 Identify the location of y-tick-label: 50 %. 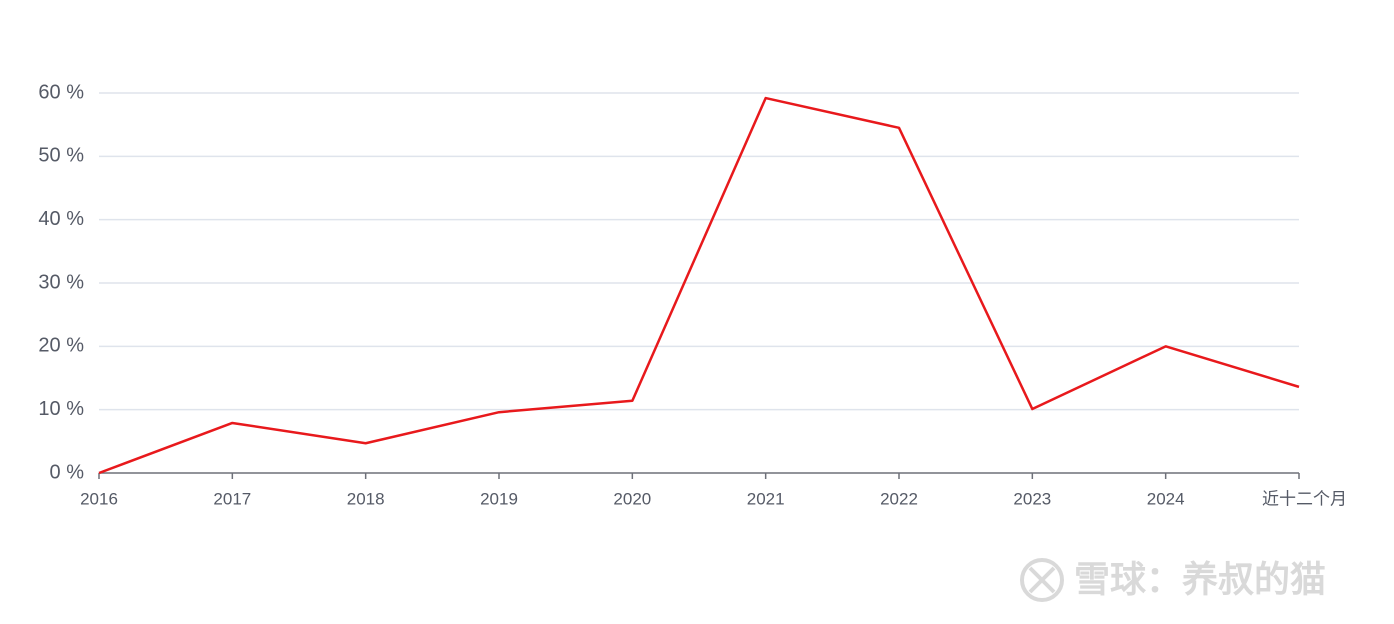
(61, 156).